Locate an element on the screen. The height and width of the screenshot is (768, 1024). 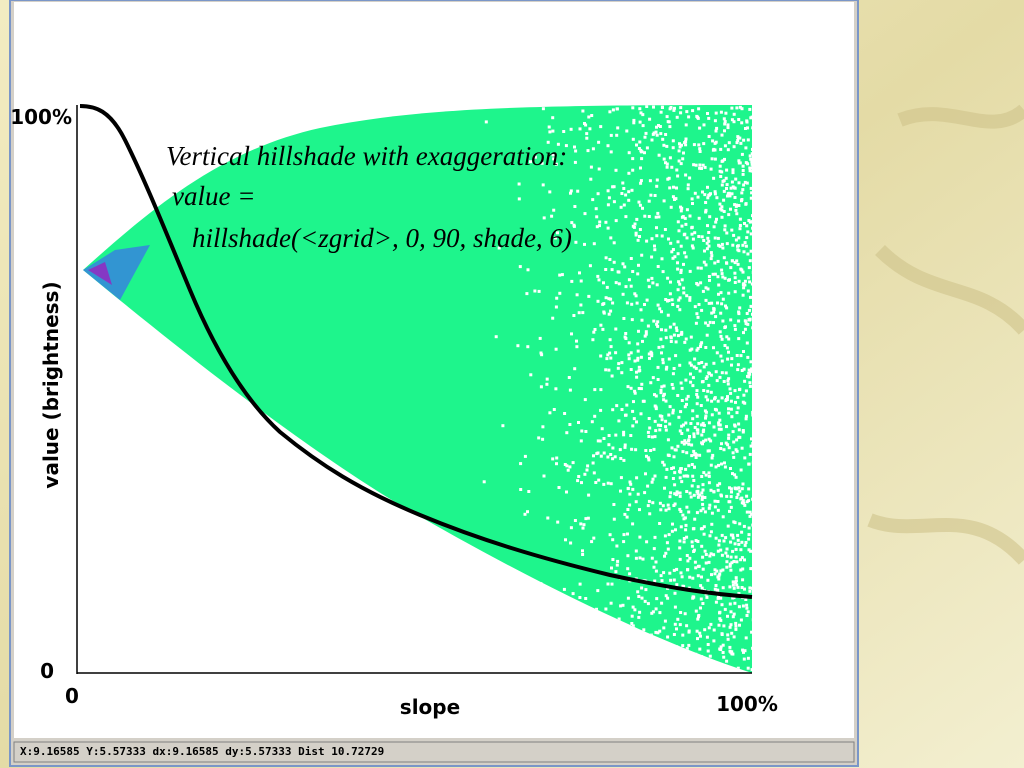
x-max-label: 100% is located at coordinates (747, 704).